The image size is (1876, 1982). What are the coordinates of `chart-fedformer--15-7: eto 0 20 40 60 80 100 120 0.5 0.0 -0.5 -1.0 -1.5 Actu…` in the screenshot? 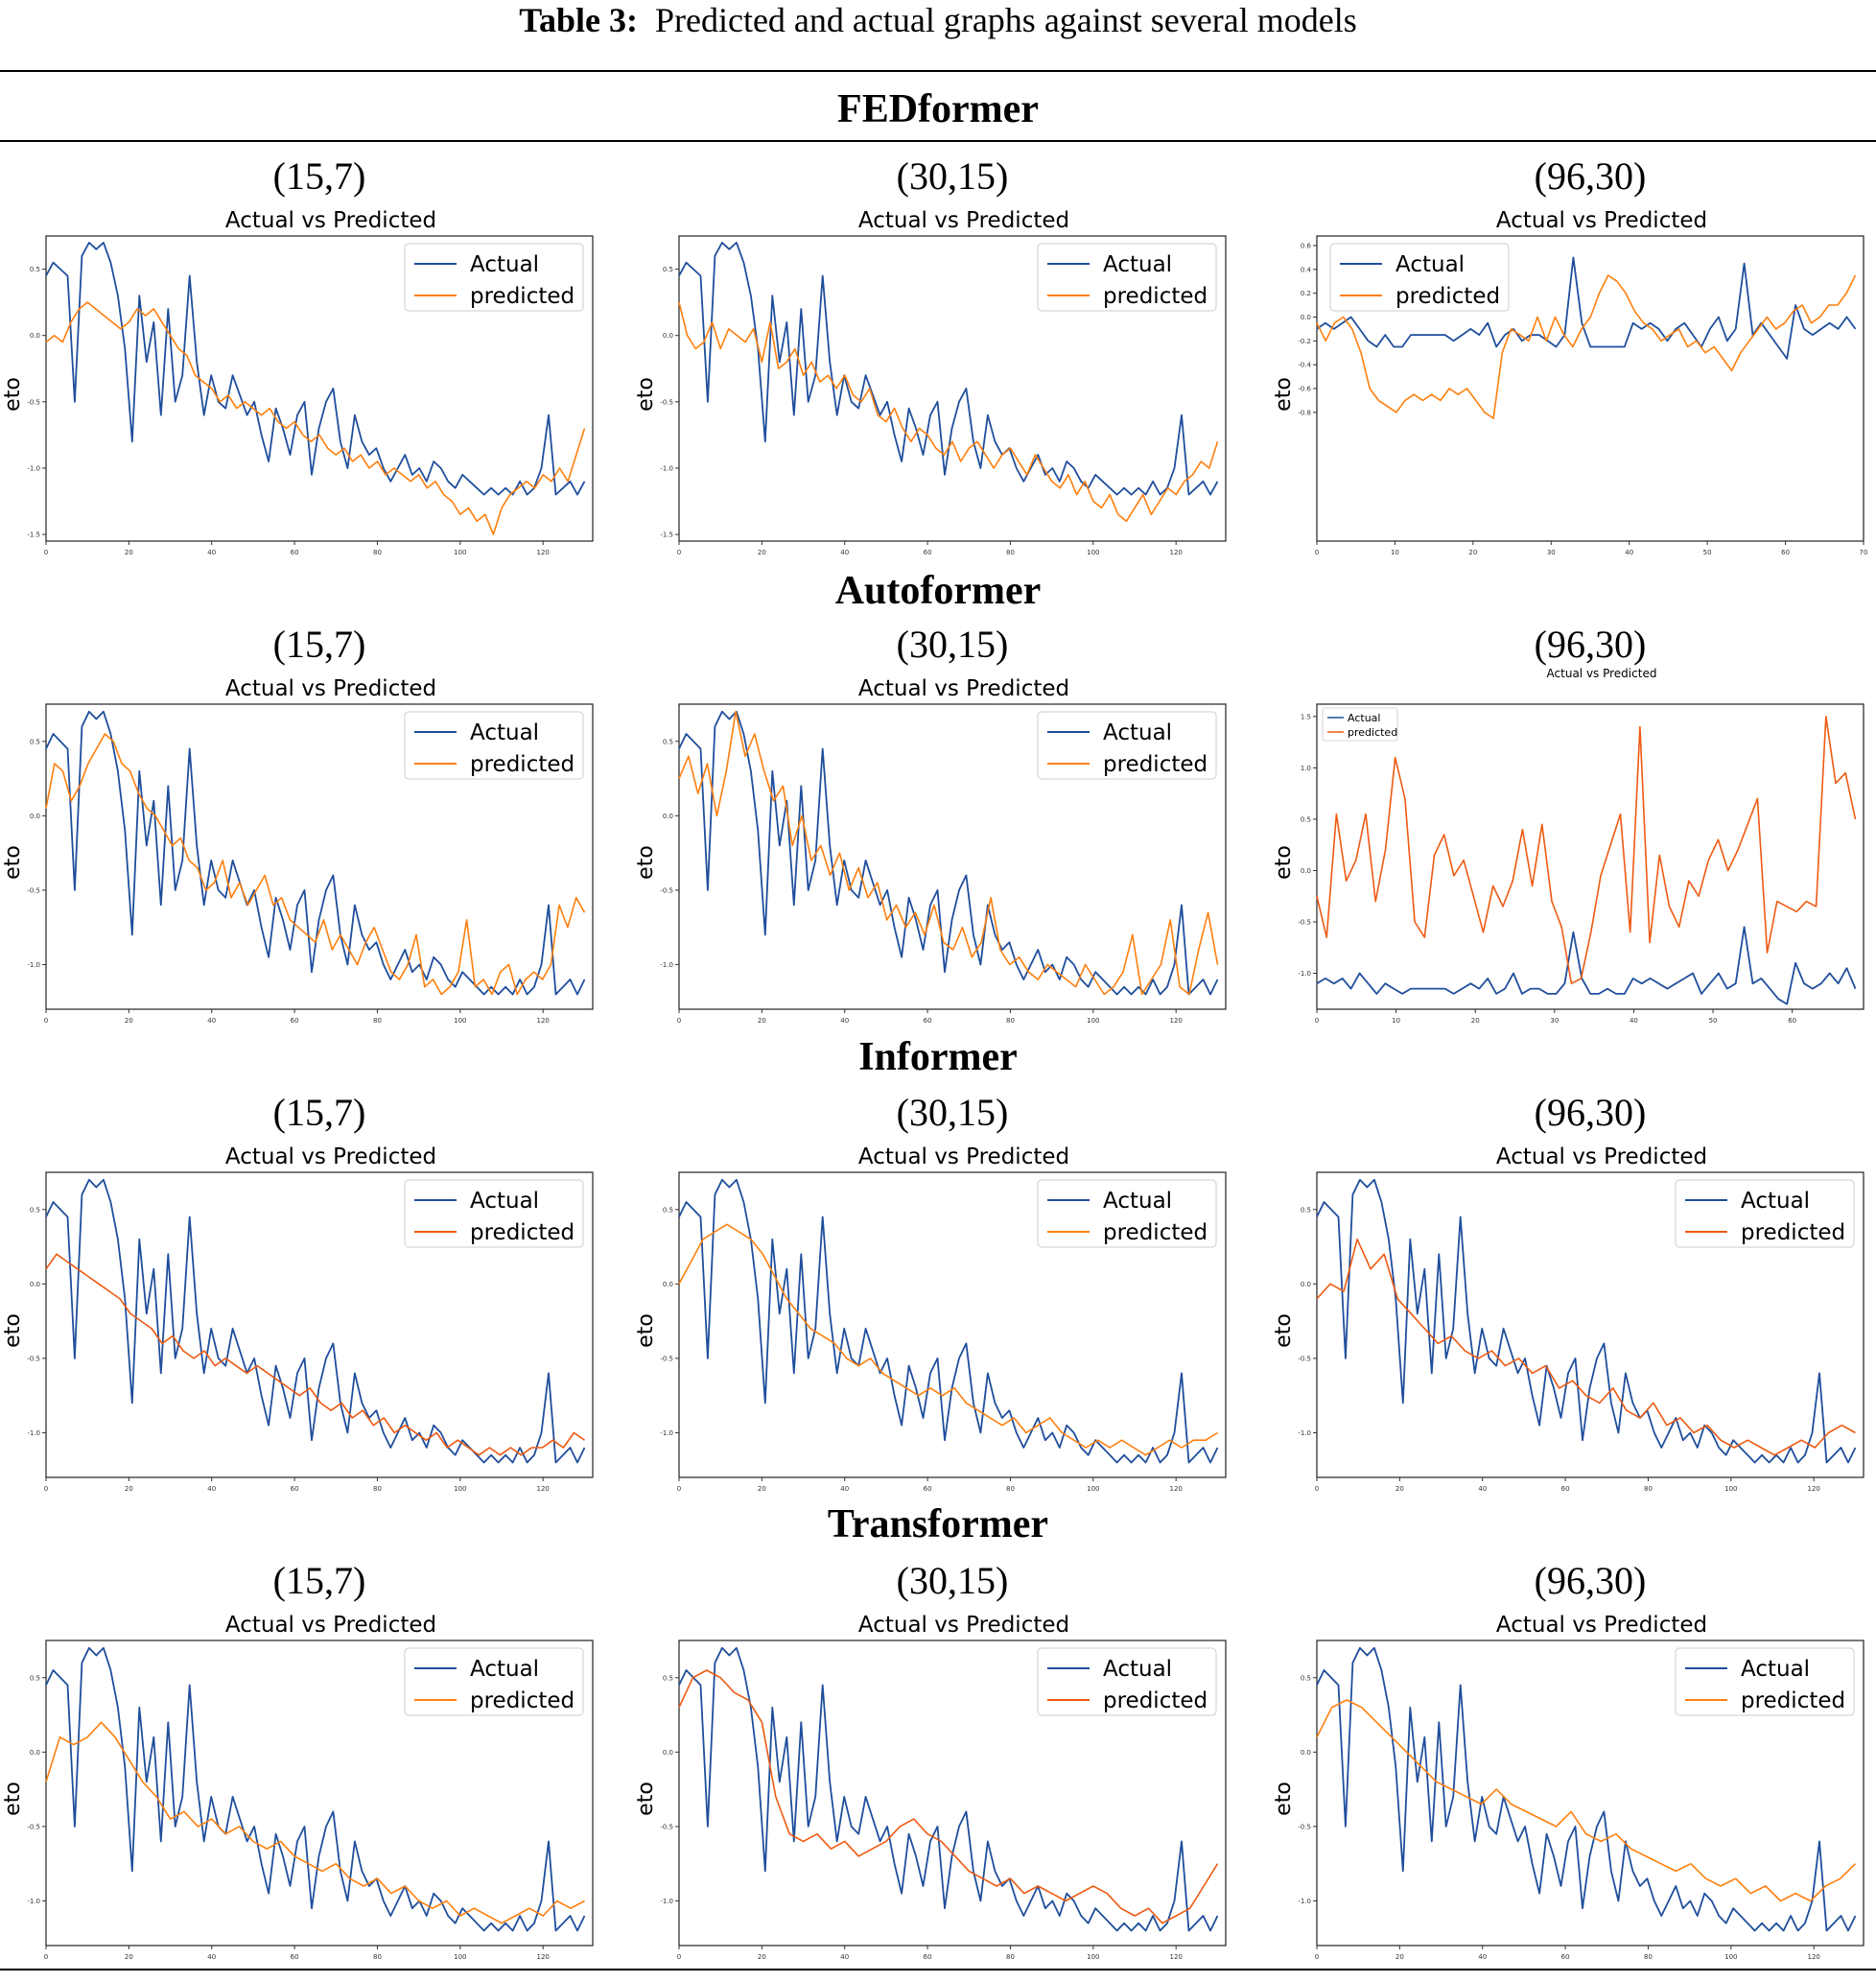 It's located at (297, 395).